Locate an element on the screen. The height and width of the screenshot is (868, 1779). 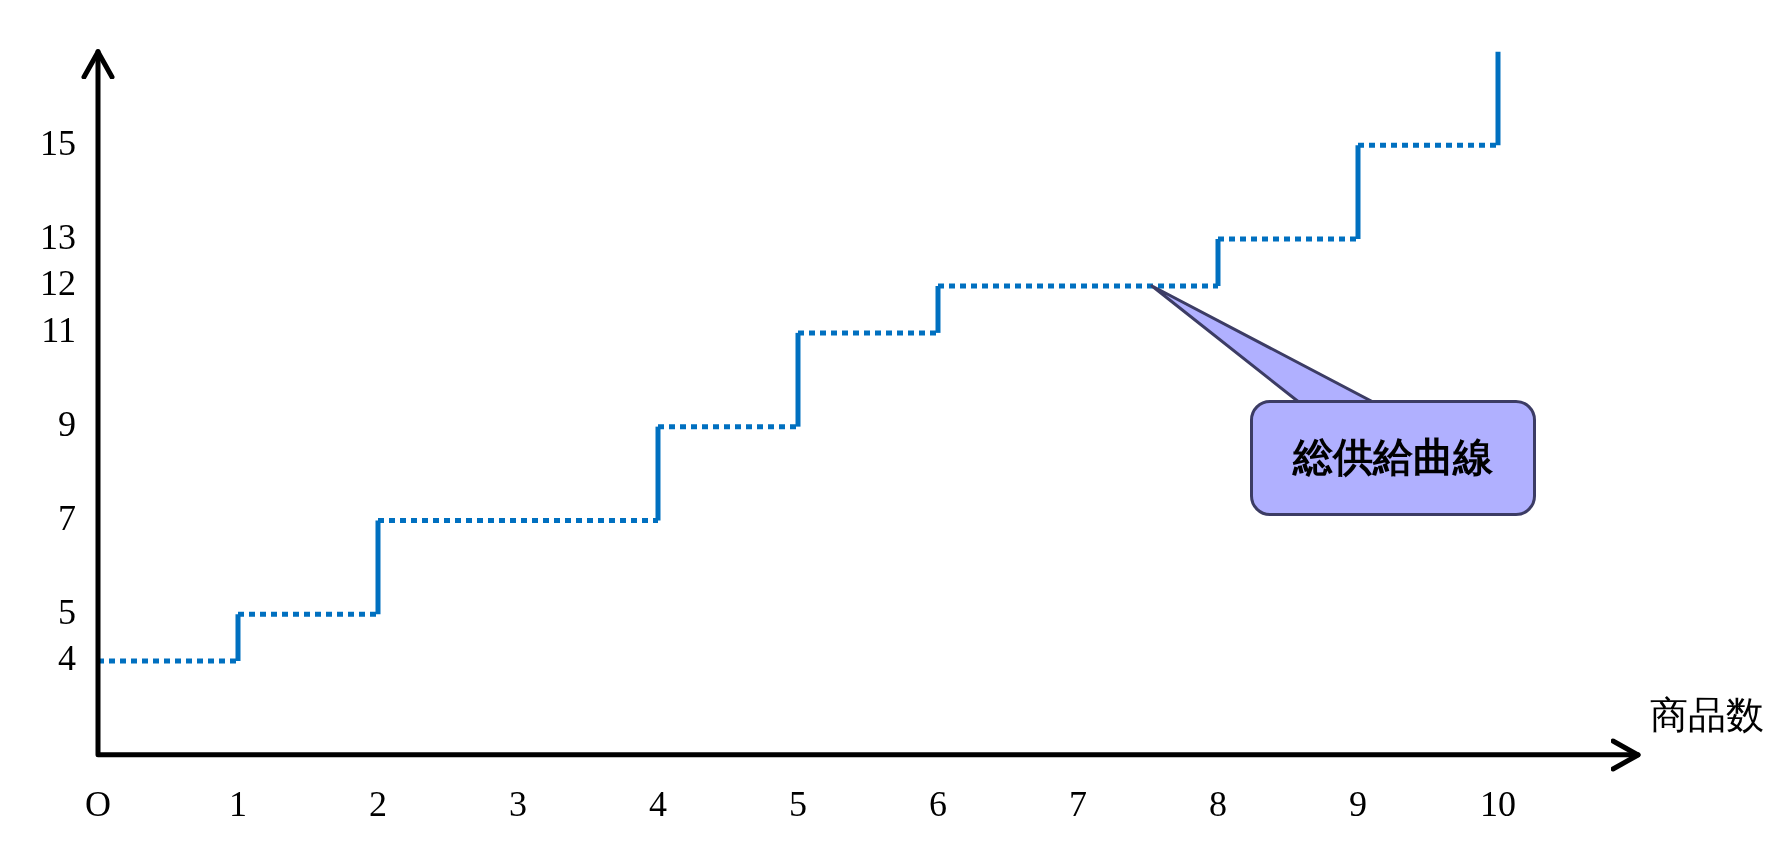
speech-bubble: 総供給曲線 is located at coordinates (1393, 457).